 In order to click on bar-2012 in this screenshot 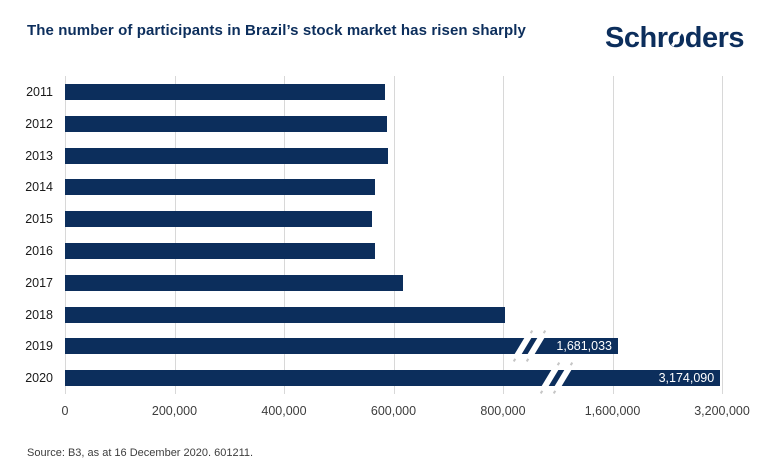, I will do `click(226, 123)`.